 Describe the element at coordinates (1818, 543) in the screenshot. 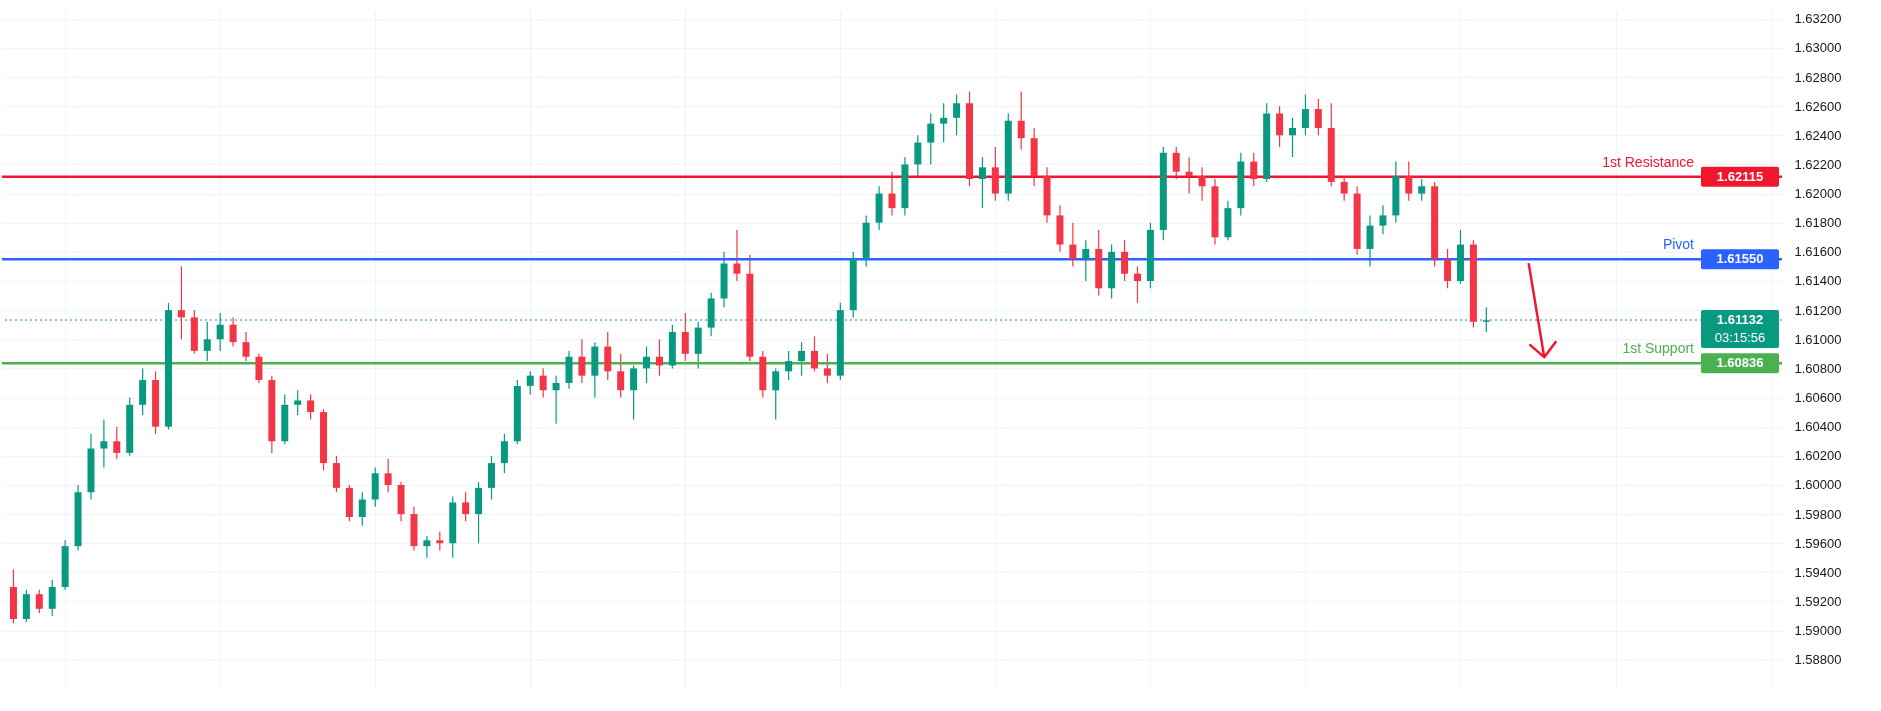

I see `y-tick-label: 1.59600` at that location.